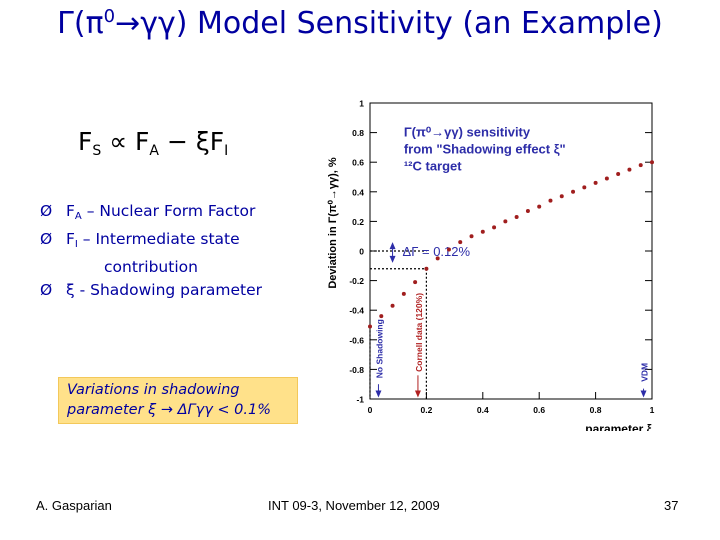 The width and height of the screenshot is (720, 540). Describe the element at coordinates (483, 410) in the screenshot. I see `x-tick-label: 0.4` at that location.